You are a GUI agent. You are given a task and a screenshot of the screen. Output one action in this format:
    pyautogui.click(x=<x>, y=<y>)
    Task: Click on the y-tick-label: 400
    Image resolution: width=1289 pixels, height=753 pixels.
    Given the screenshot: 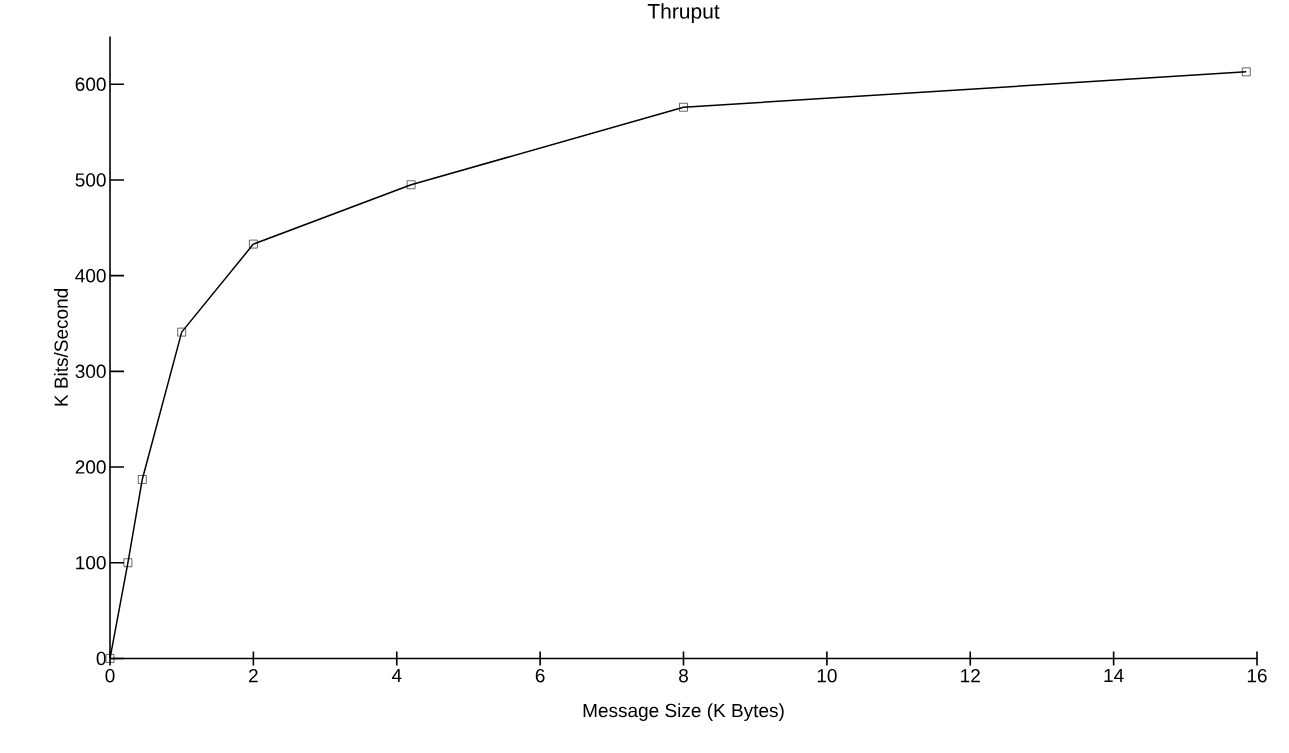 What is the action you would take?
    pyautogui.click(x=90, y=275)
    